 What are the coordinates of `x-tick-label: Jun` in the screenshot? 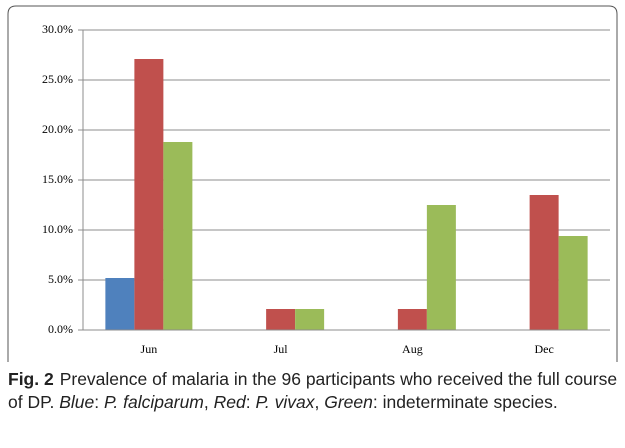 It's located at (149, 349).